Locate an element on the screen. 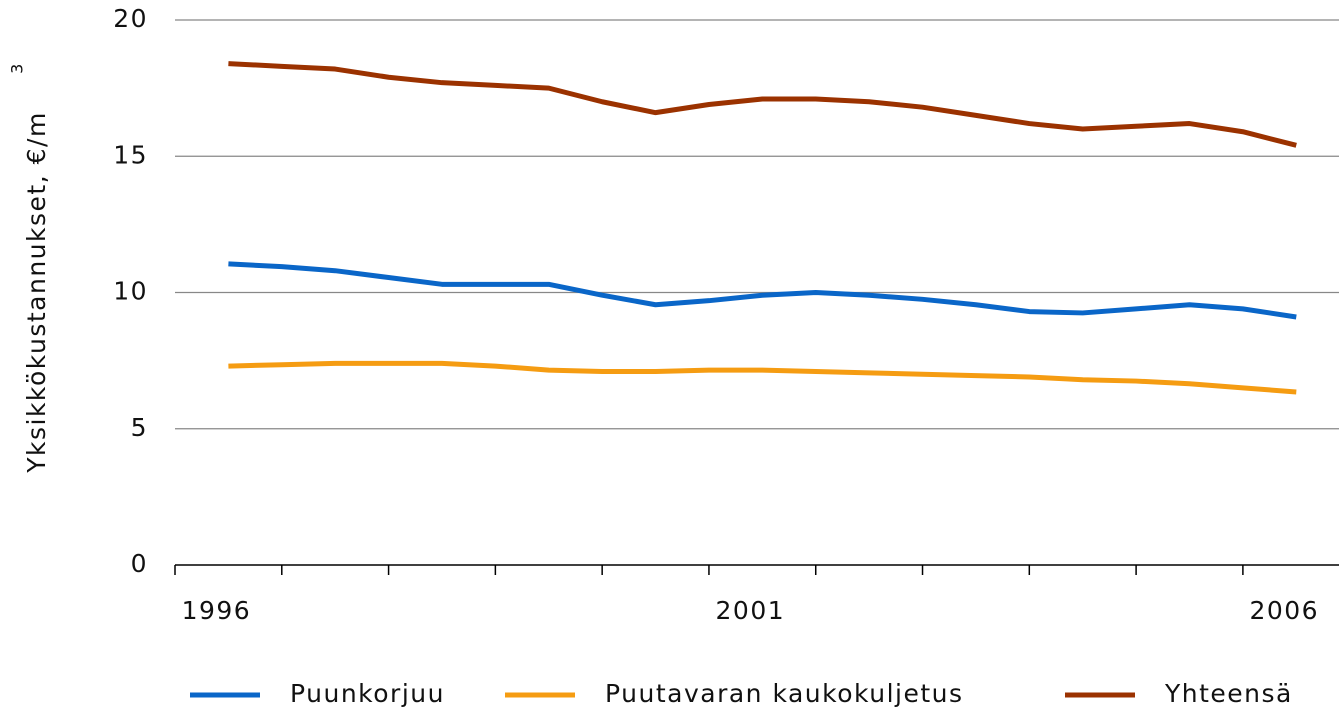  legend-label: Puutavaran kaukokuljetus is located at coordinates (784, 693).